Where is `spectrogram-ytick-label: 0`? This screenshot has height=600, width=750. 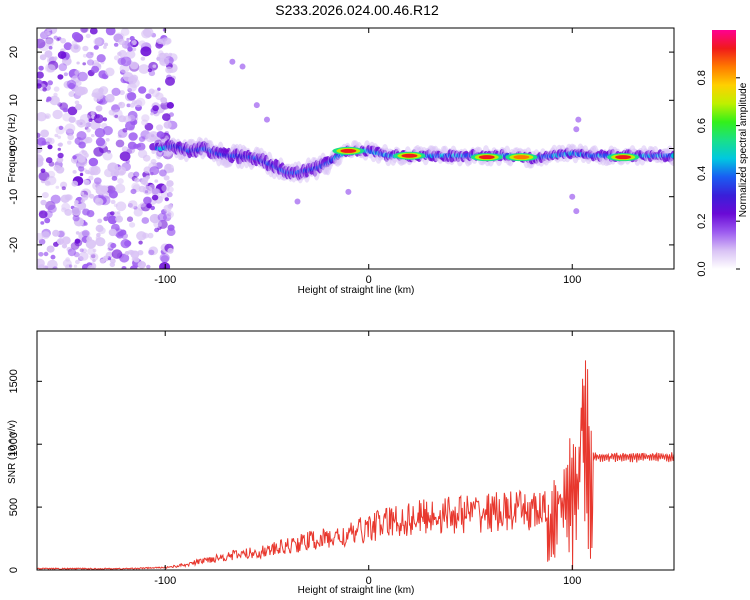
spectrogram-ytick-label: 0 is located at coordinates (14, 148).